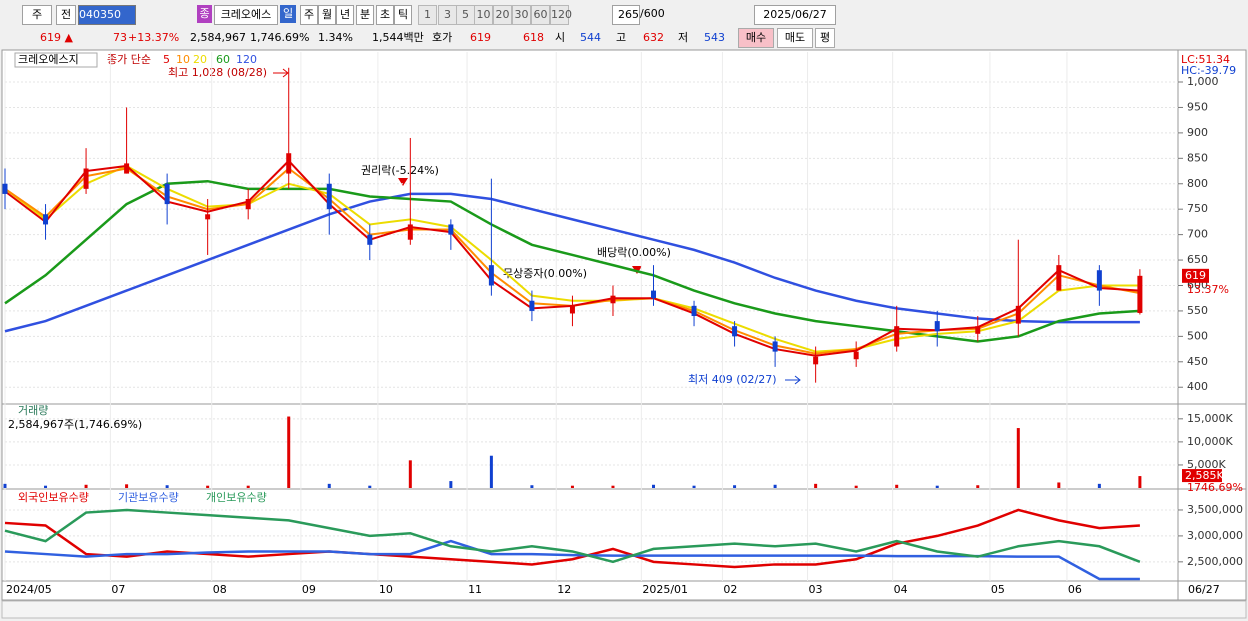  I want to click on annotation: 권리락(-5.24%), so click(400, 170).